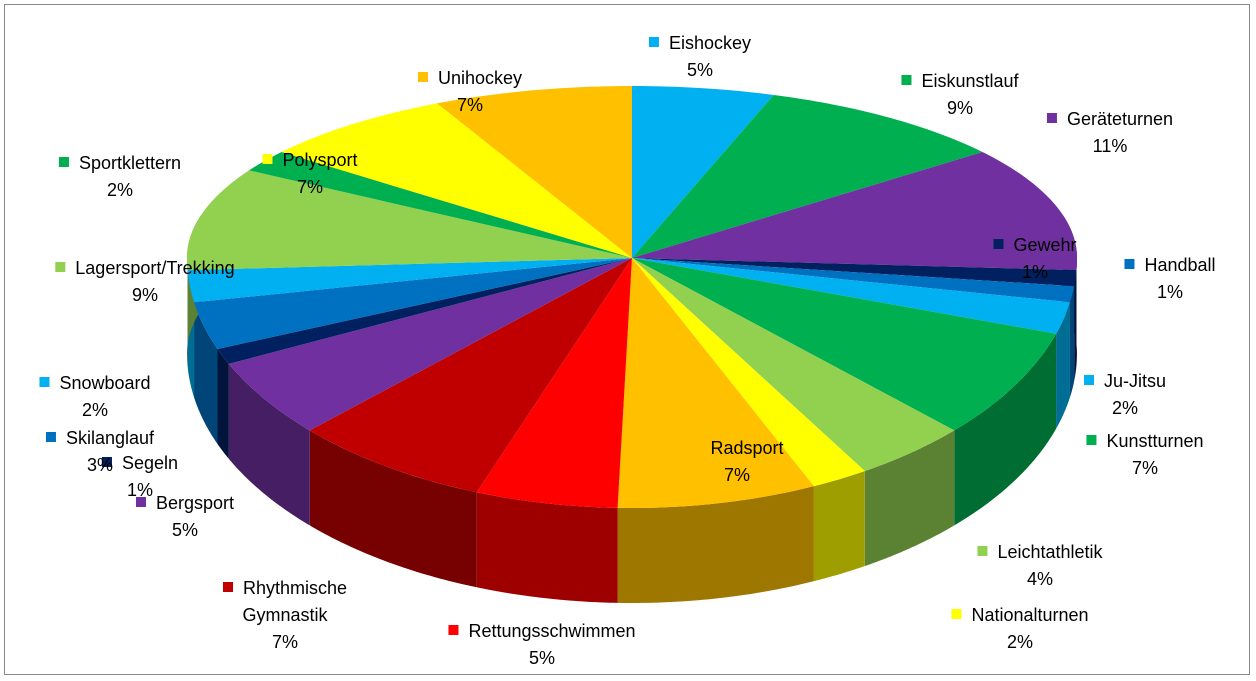 Image resolution: width=1256 pixels, height=681 pixels. I want to click on data-label: Nationalturnen 2%, so click(1020, 629).